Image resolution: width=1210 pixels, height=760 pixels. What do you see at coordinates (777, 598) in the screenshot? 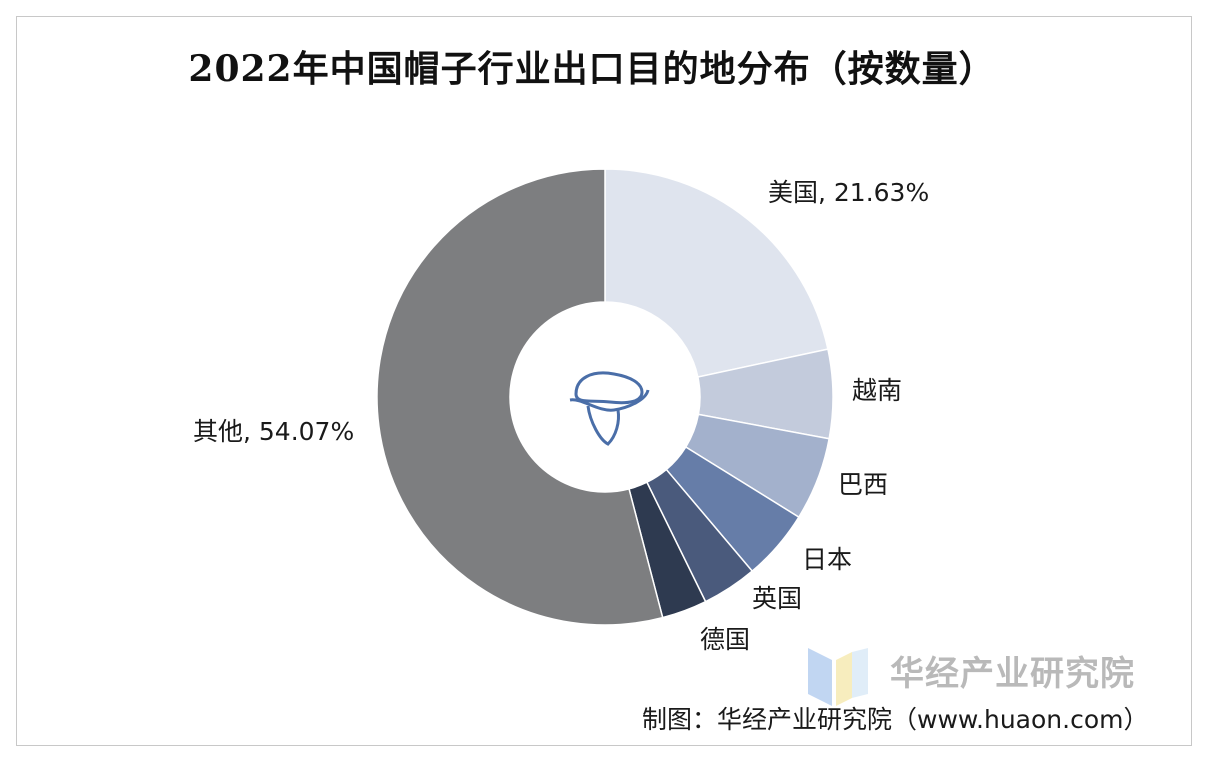
I see `slice-label-5: 英国` at bounding box center [777, 598].